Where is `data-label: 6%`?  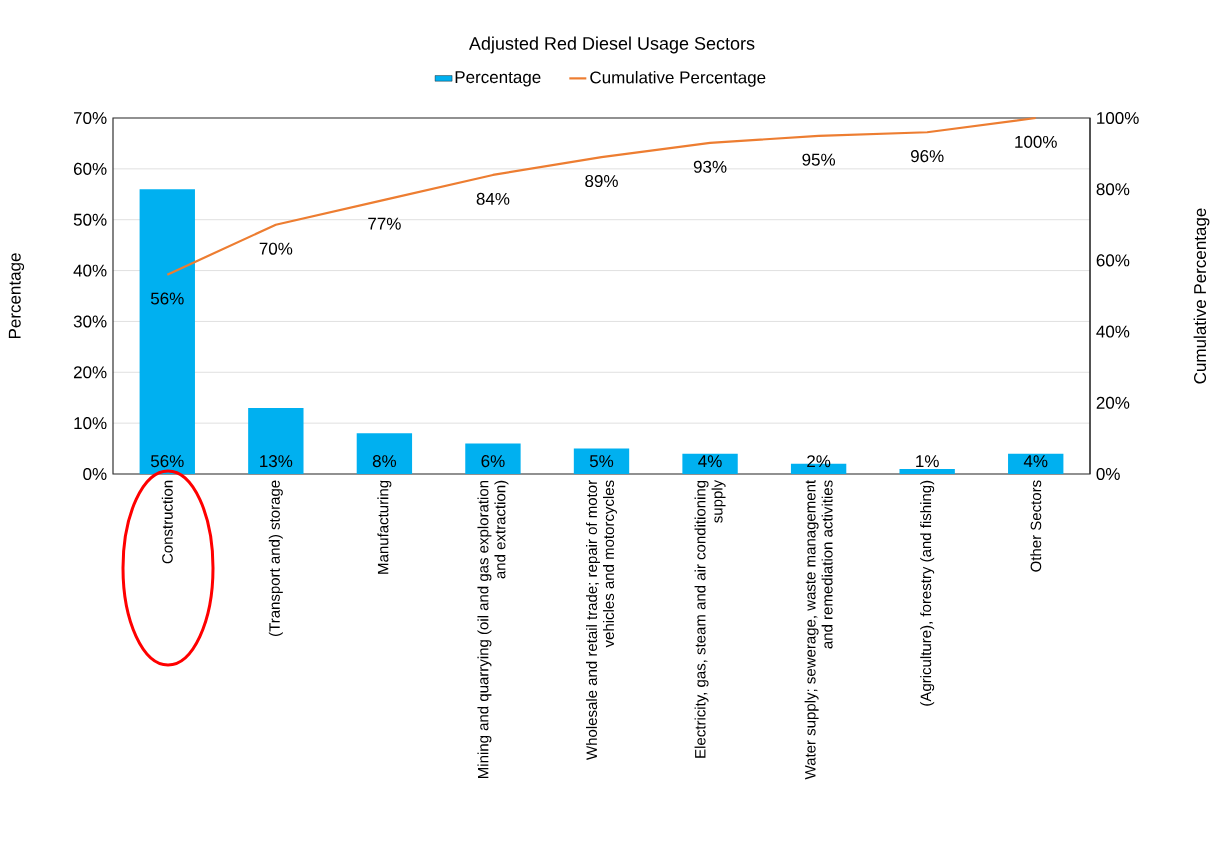 data-label: 6% is located at coordinates (493, 461).